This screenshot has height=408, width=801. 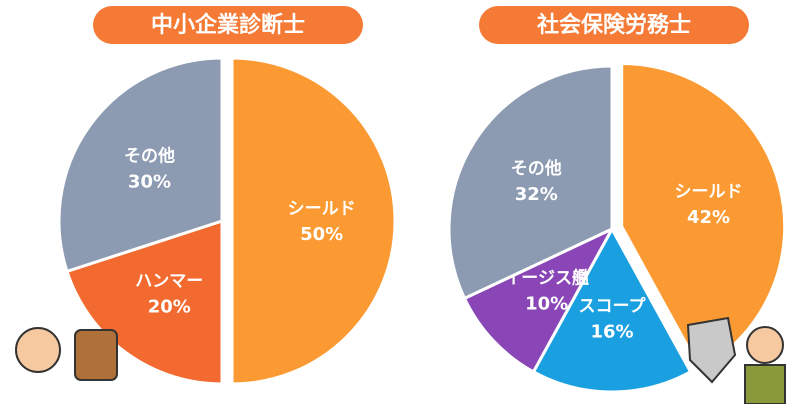 What do you see at coordinates (66, 354) in the screenshot?
I see `hammer-figure` at bounding box center [66, 354].